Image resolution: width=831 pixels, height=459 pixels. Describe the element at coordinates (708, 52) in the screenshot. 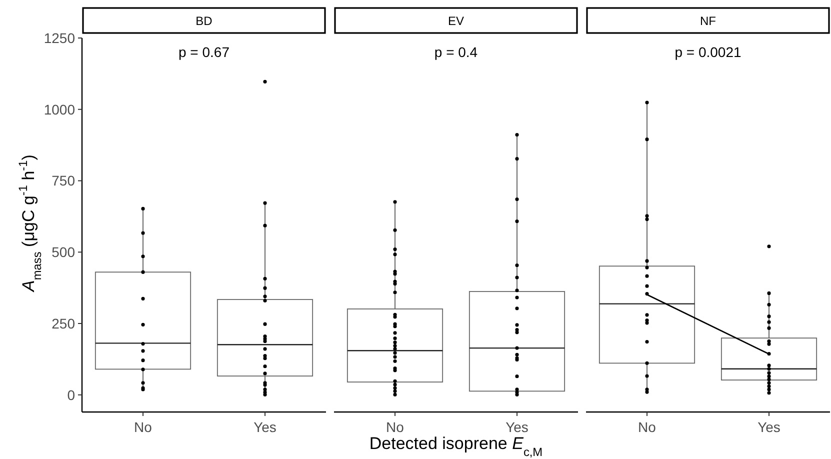

I see `annotation: p = 0.0021` at that location.